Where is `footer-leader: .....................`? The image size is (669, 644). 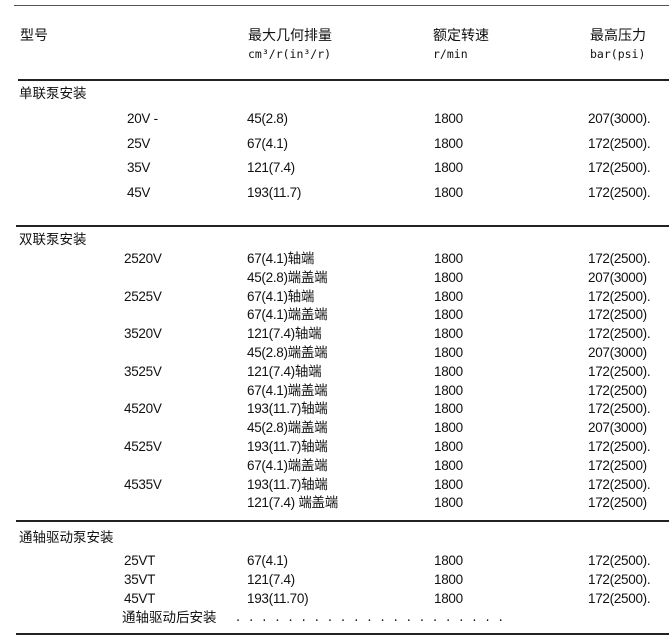 footer-leader: ..................... is located at coordinates (374, 617).